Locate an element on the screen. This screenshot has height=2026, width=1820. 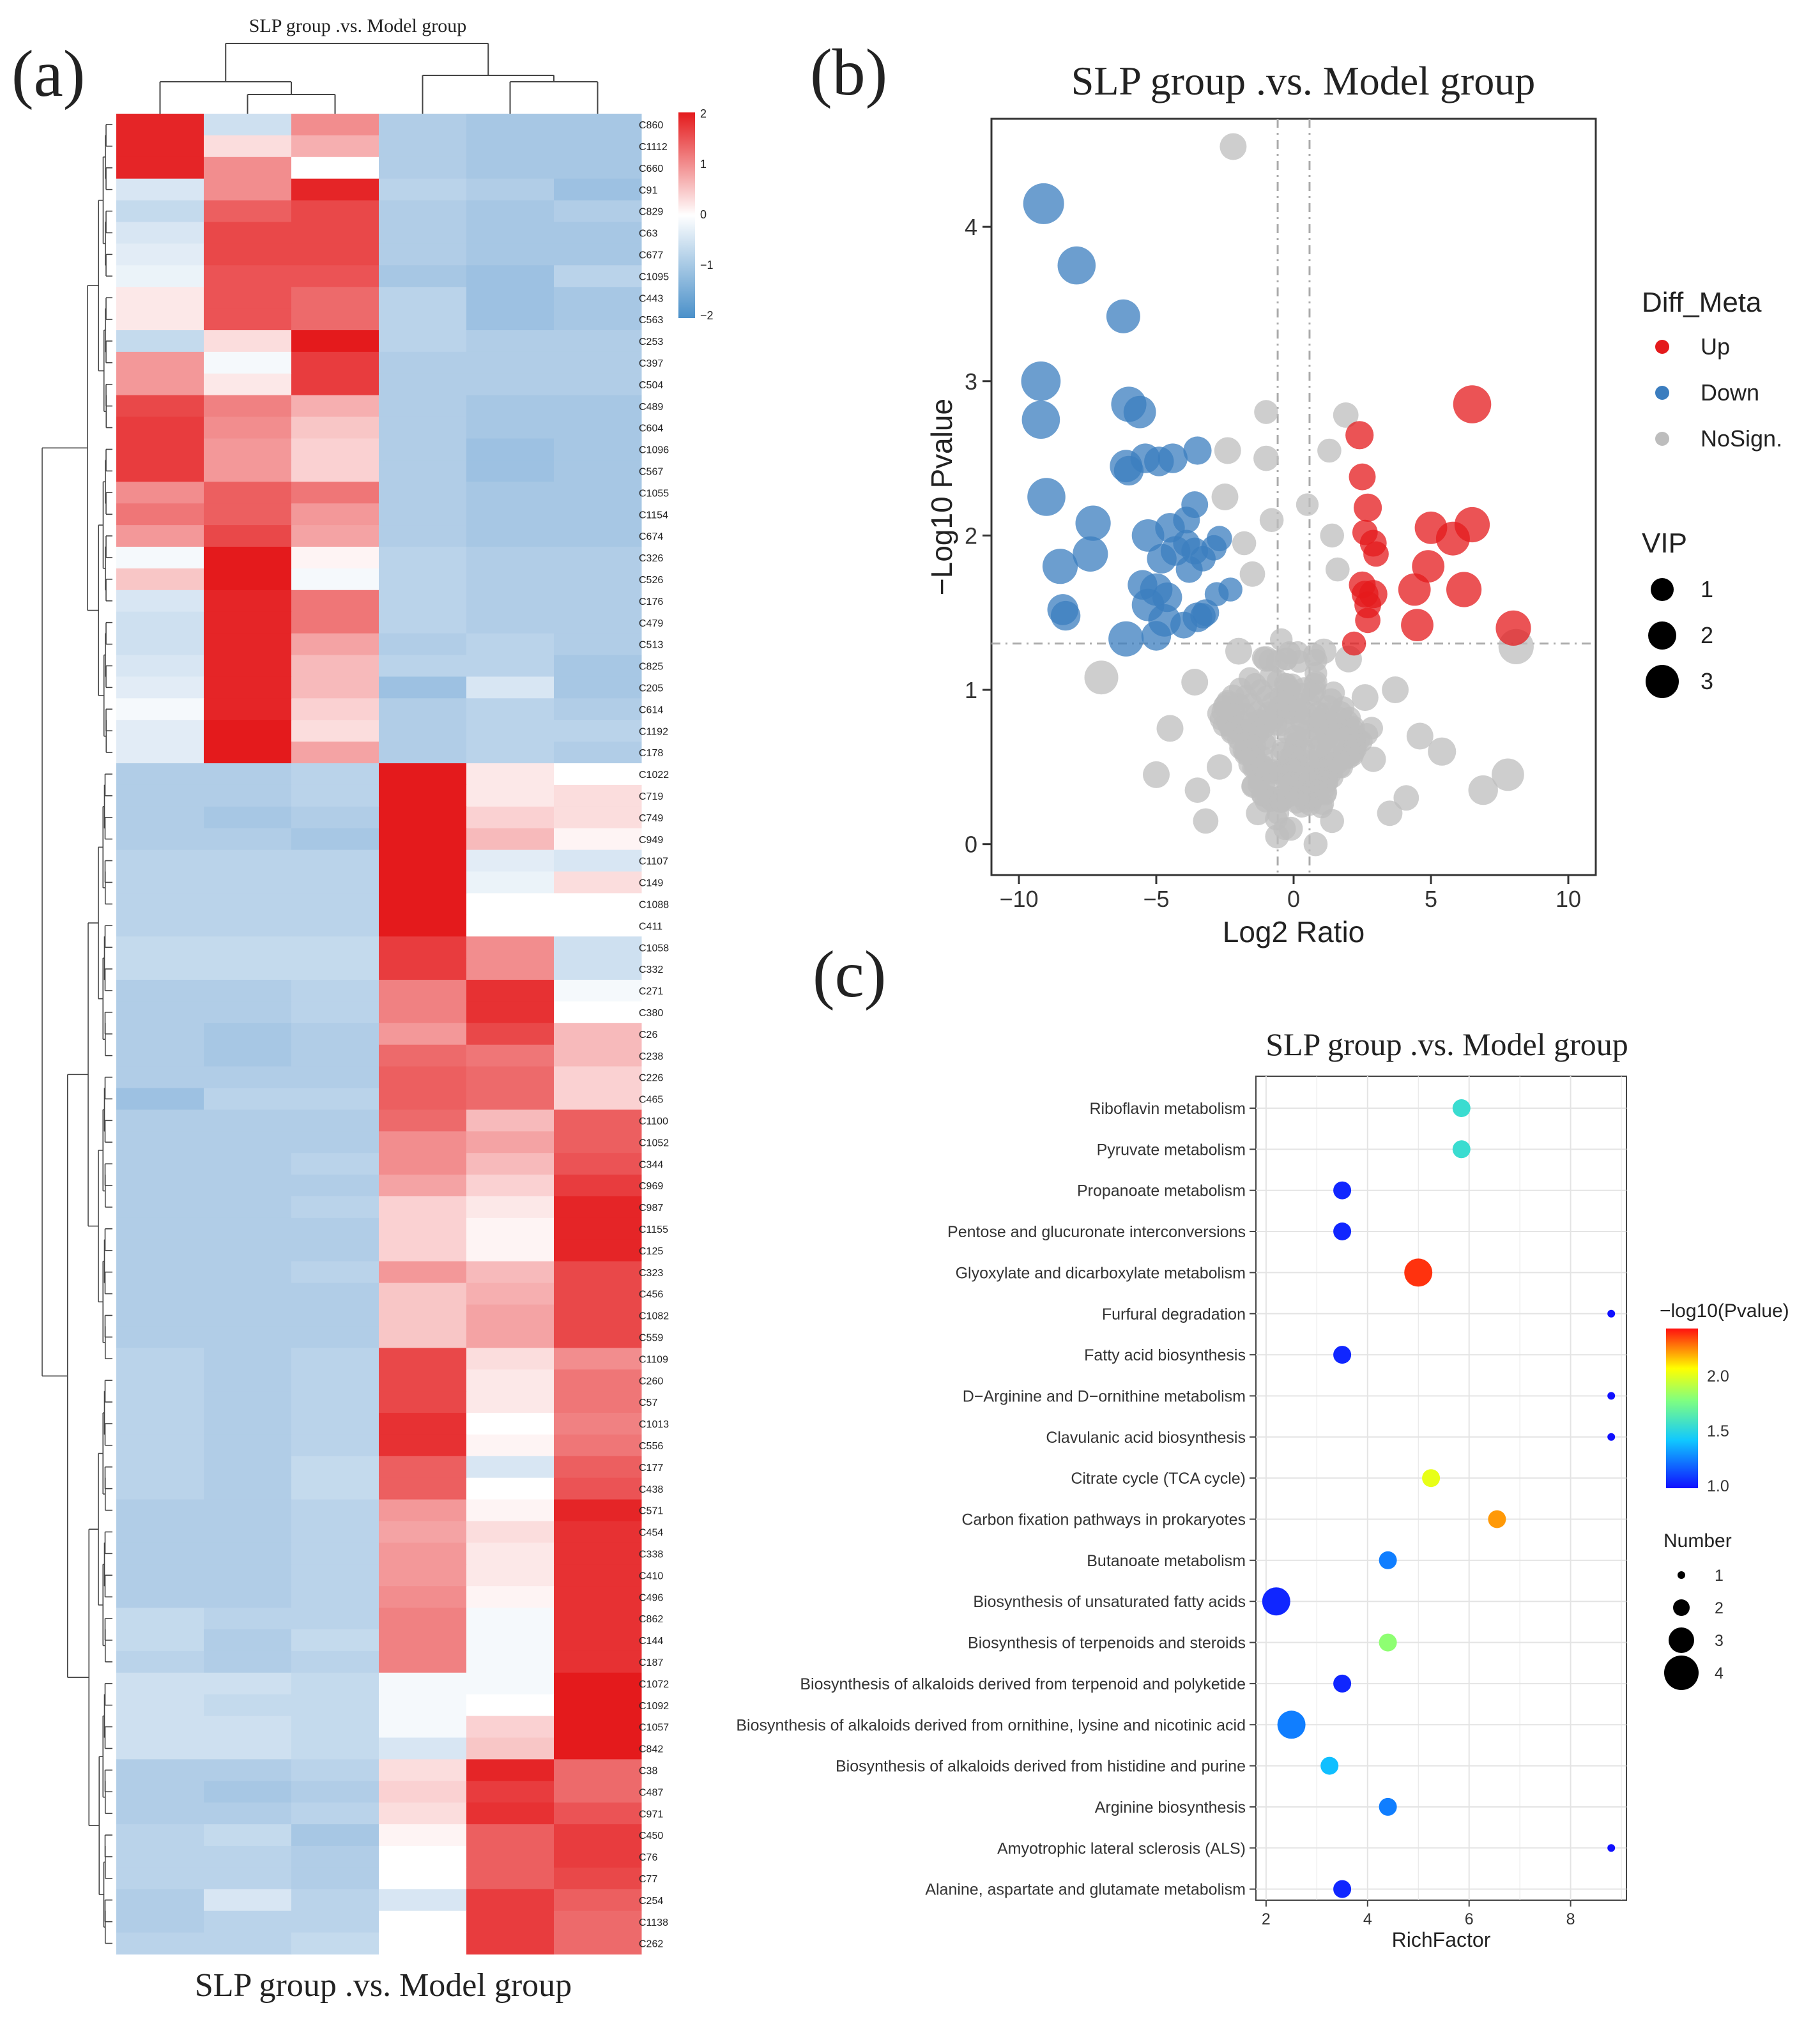
heatmap-row-label: C563 is located at coordinates (651, 320).